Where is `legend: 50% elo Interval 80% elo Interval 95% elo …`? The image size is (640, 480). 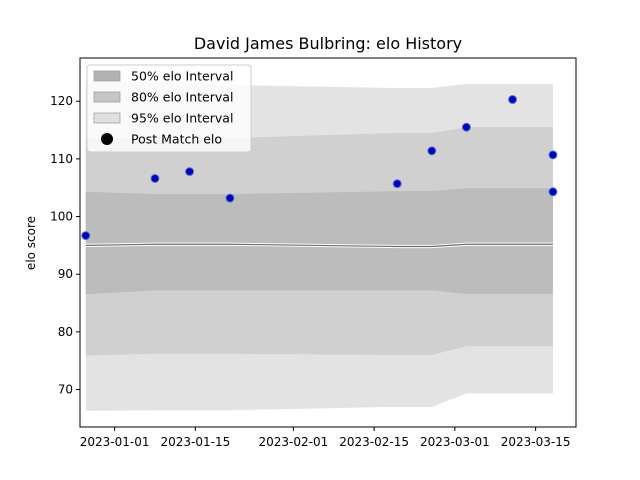
legend: 50% elo Interval 80% elo Interval 95% elo … is located at coordinates (169, 108).